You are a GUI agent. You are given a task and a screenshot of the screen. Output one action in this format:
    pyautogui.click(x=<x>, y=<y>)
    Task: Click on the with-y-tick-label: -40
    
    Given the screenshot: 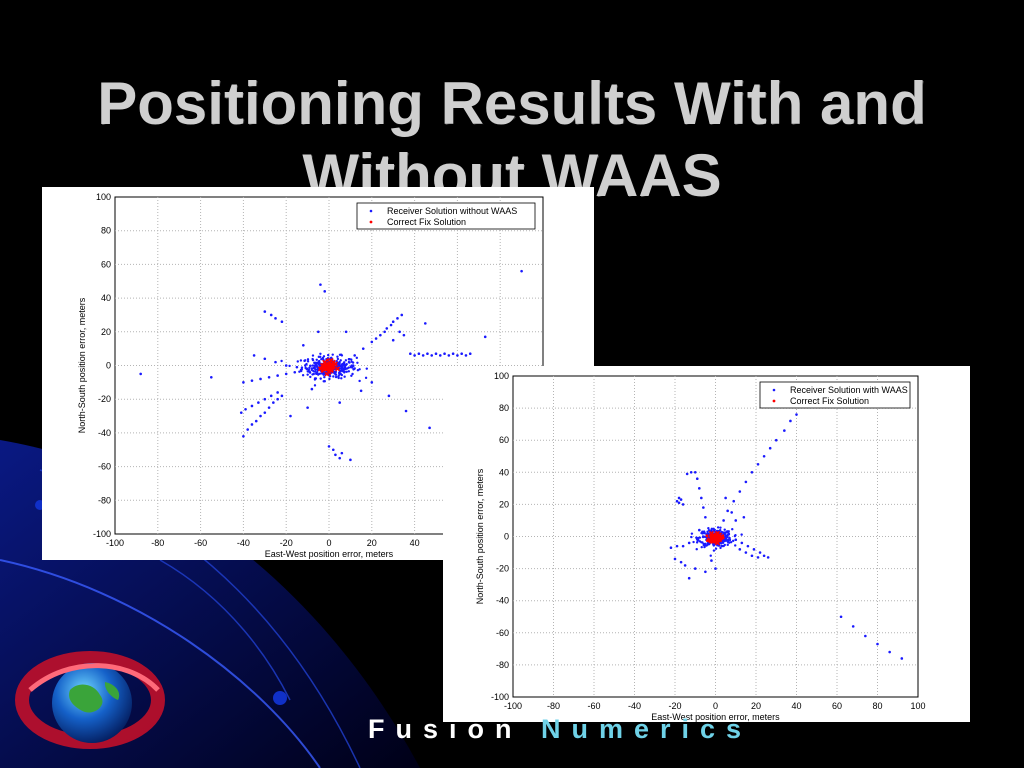 What is the action you would take?
    pyautogui.click(x=502, y=601)
    